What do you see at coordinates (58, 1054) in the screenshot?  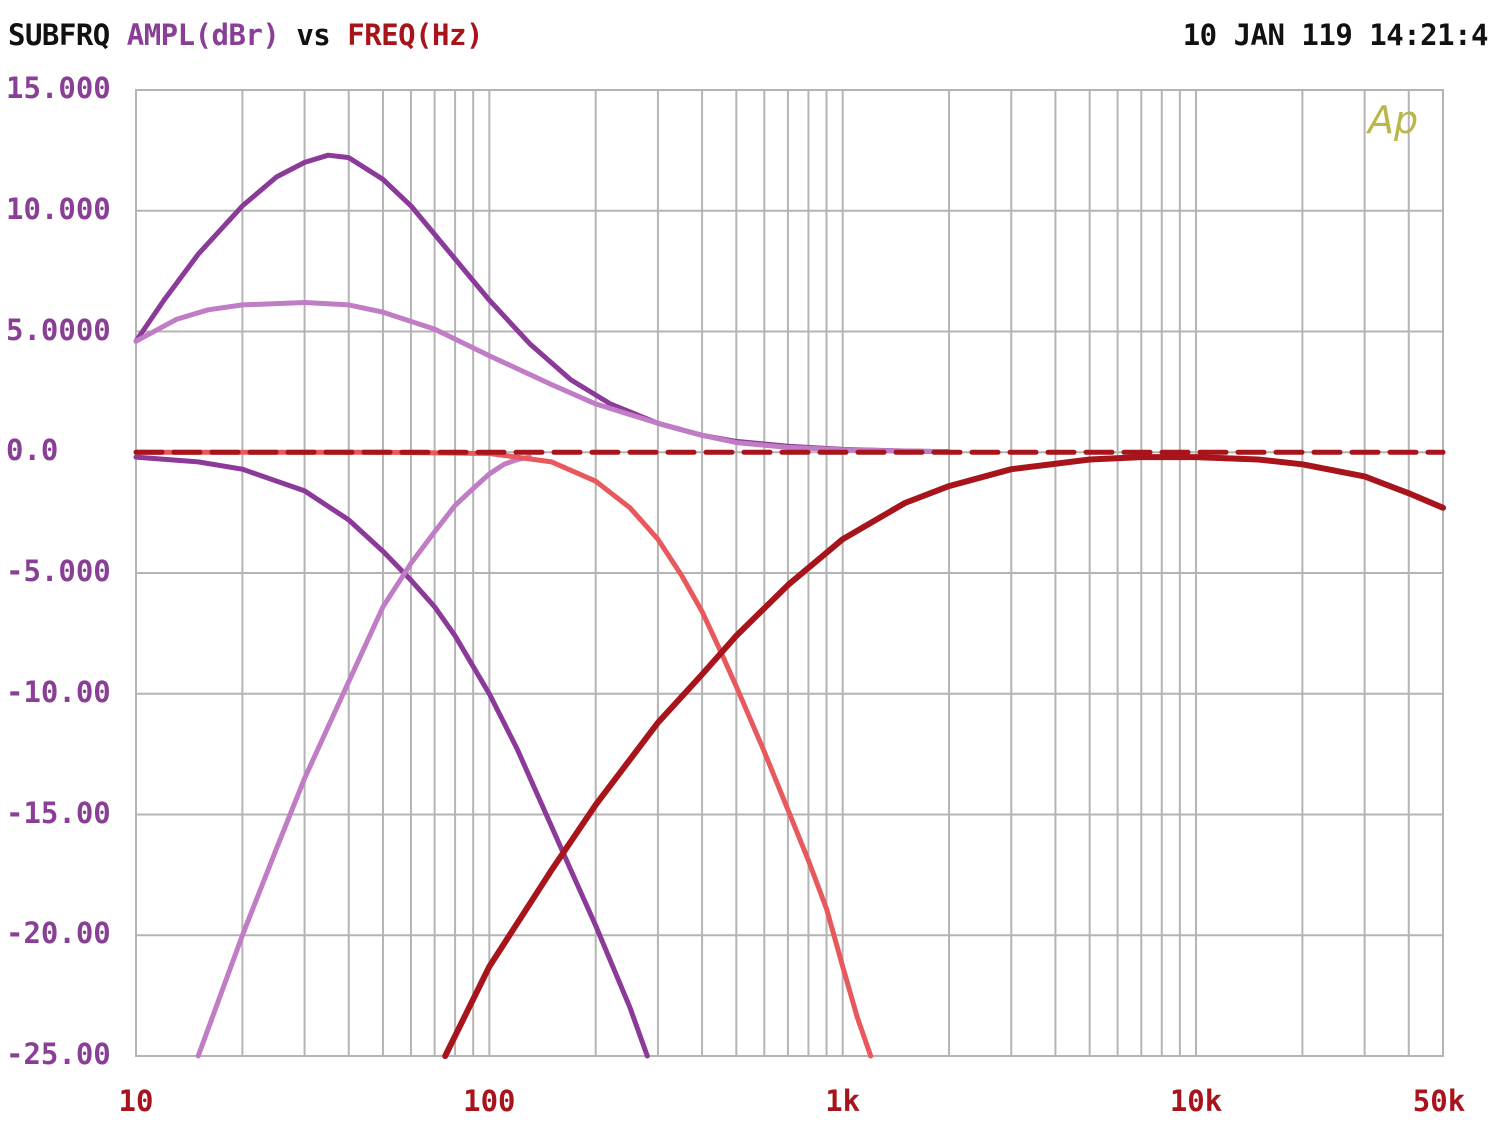 I see `y-tick-label: -25.00` at bounding box center [58, 1054].